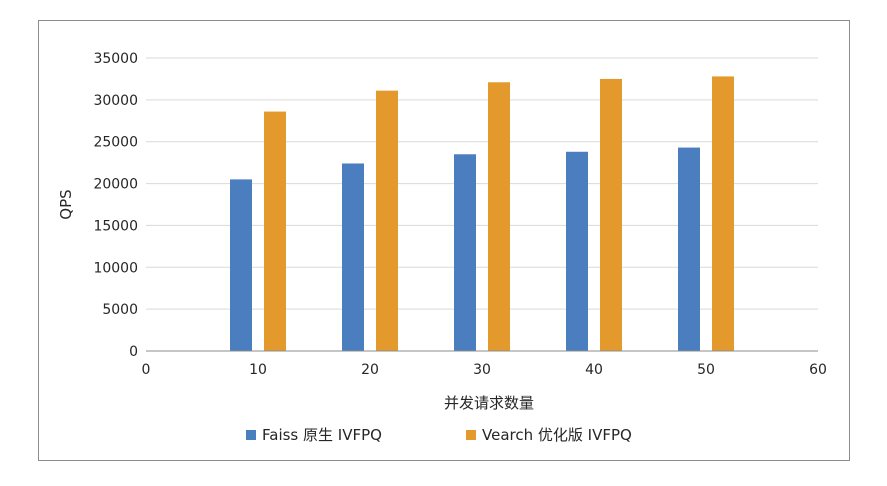 Image resolution: width=887 pixels, height=486 pixels. I want to click on y-tick-label: 5000, so click(120, 310).